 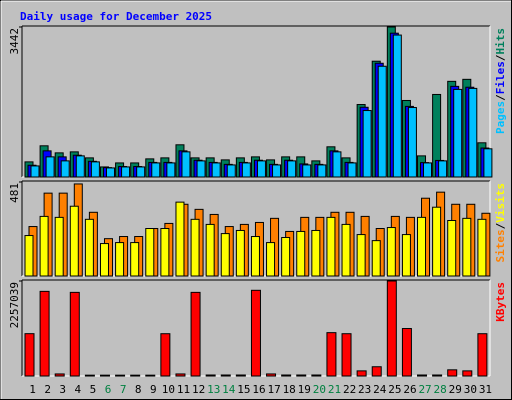 What do you see at coordinates (229, 389) in the screenshot?
I see `x-tick-label: 14` at bounding box center [229, 389].